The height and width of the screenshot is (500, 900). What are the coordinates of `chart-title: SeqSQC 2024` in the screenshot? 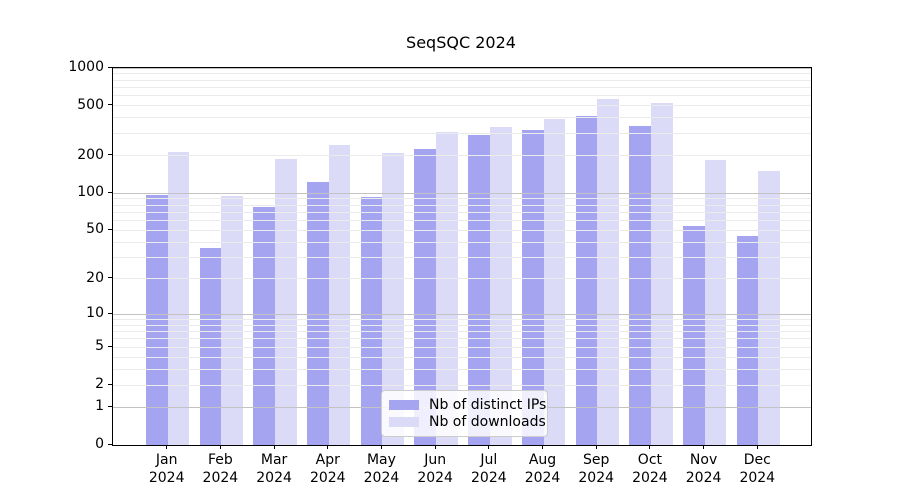 It's located at (461, 42).